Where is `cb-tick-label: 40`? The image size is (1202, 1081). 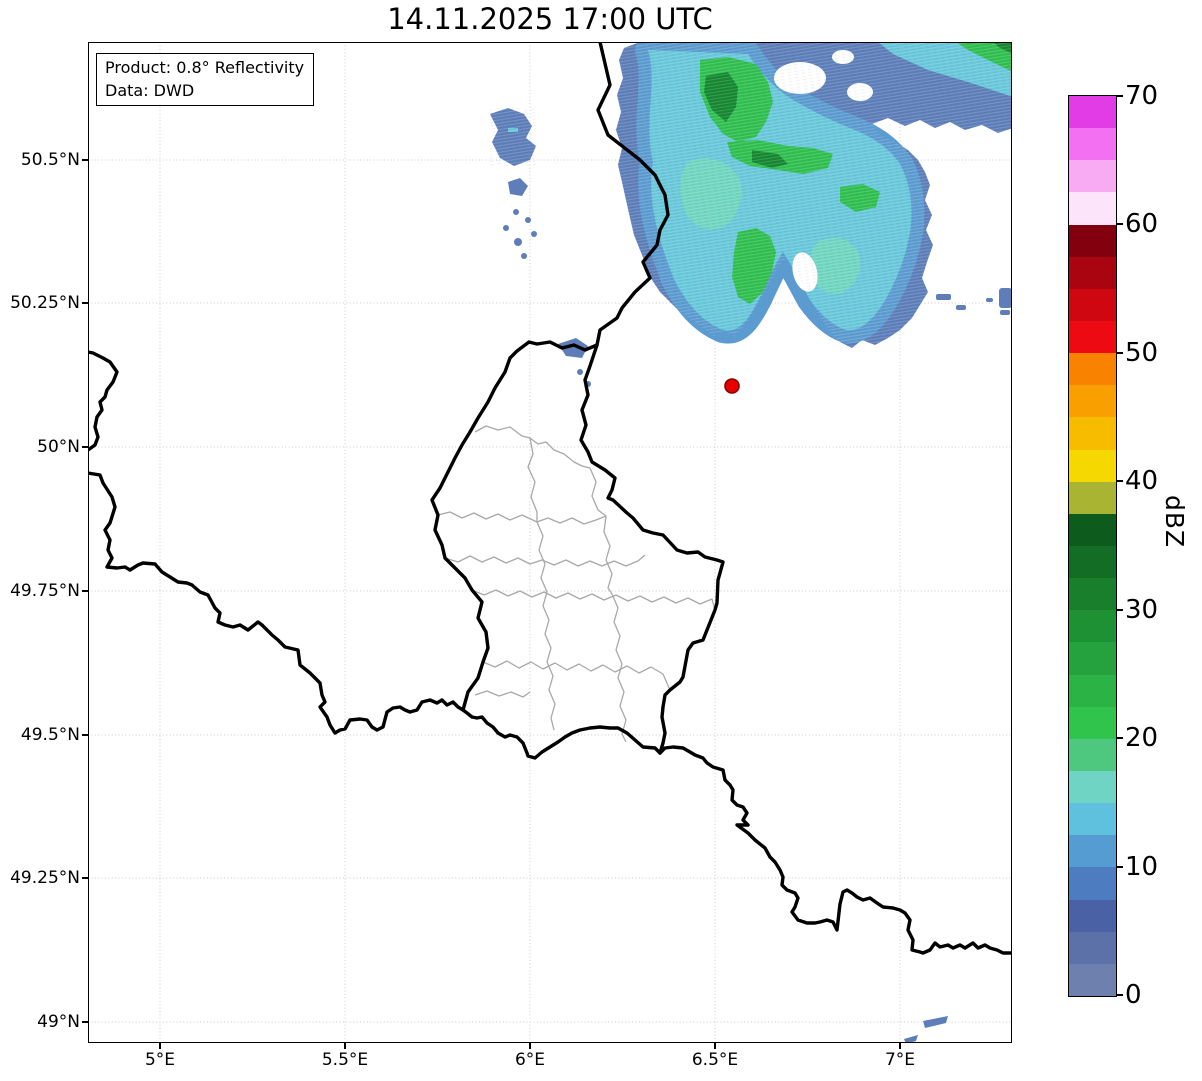
cb-tick-label: 40 is located at coordinates (1142, 481).